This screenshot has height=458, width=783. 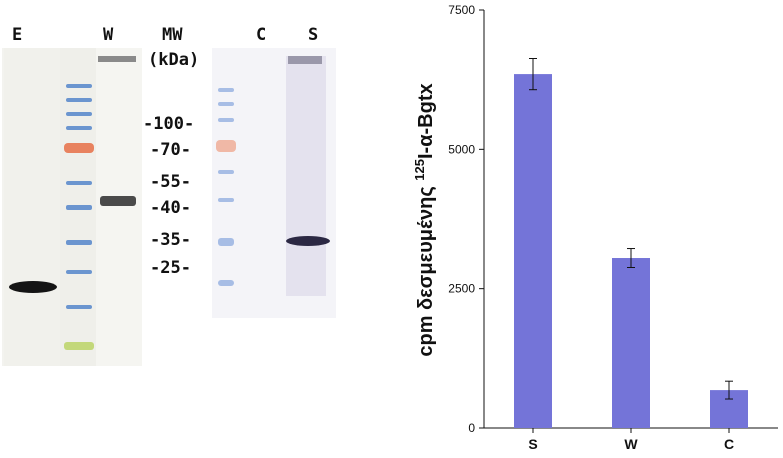 I want to click on bar-w, so click(x=631, y=343).